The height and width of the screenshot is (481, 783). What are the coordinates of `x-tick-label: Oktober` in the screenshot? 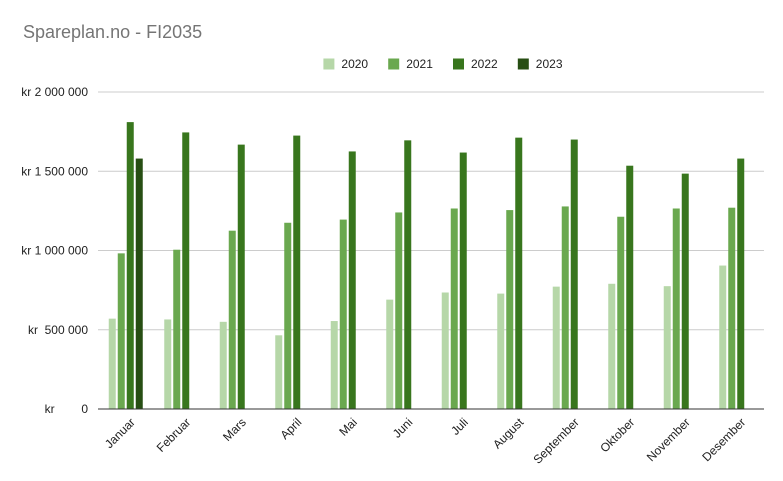 It's located at (617, 435).